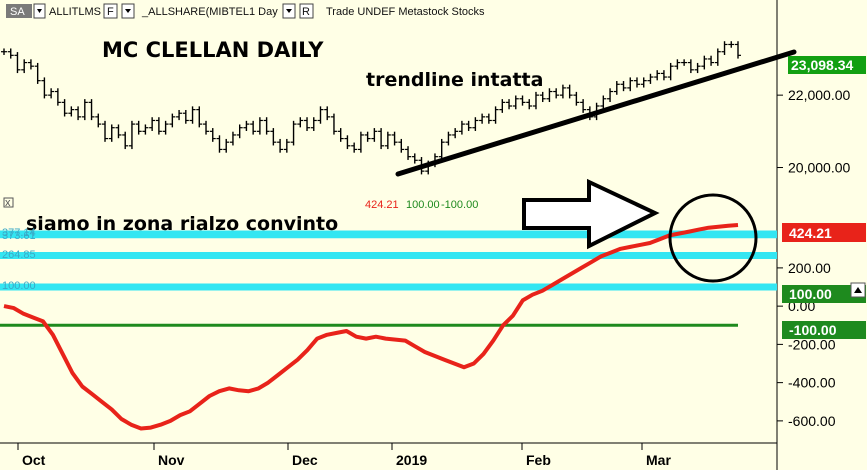 This screenshot has height=470, width=867. I want to click on level-label-2: 264.85, so click(19, 255).